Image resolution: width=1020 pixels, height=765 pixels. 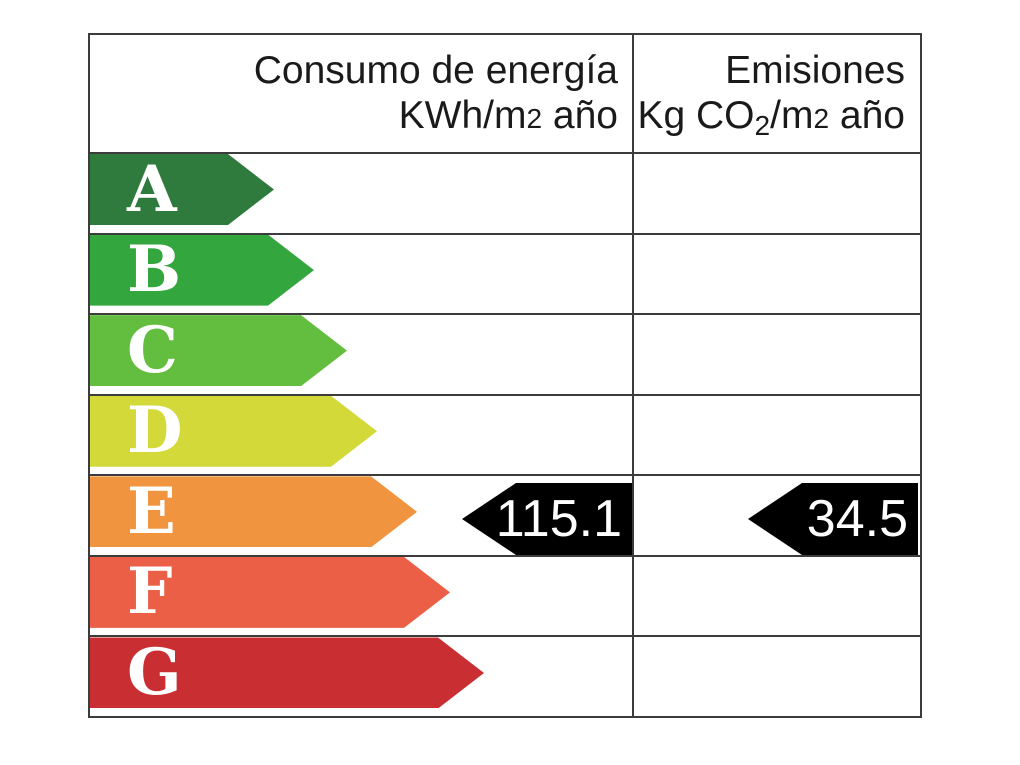 I want to click on rating-row-c: C, so click(x=505, y=353).